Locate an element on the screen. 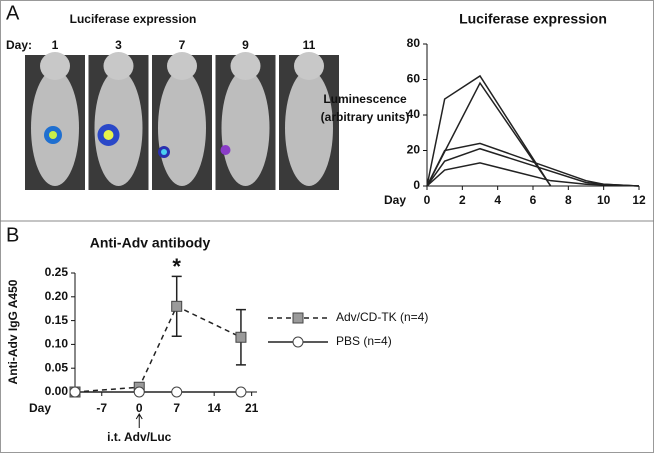 This screenshot has width=654, height=453. x-tick-label: 14 is located at coordinates (214, 408).